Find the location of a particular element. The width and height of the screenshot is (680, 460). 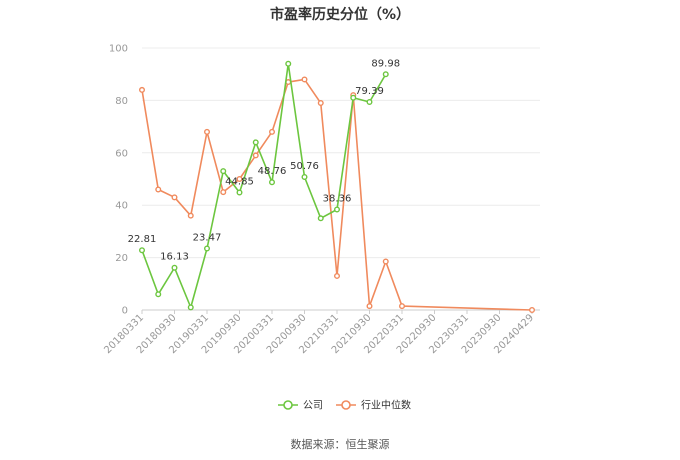

data-label: 38.36 is located at coordinates (337, 198).